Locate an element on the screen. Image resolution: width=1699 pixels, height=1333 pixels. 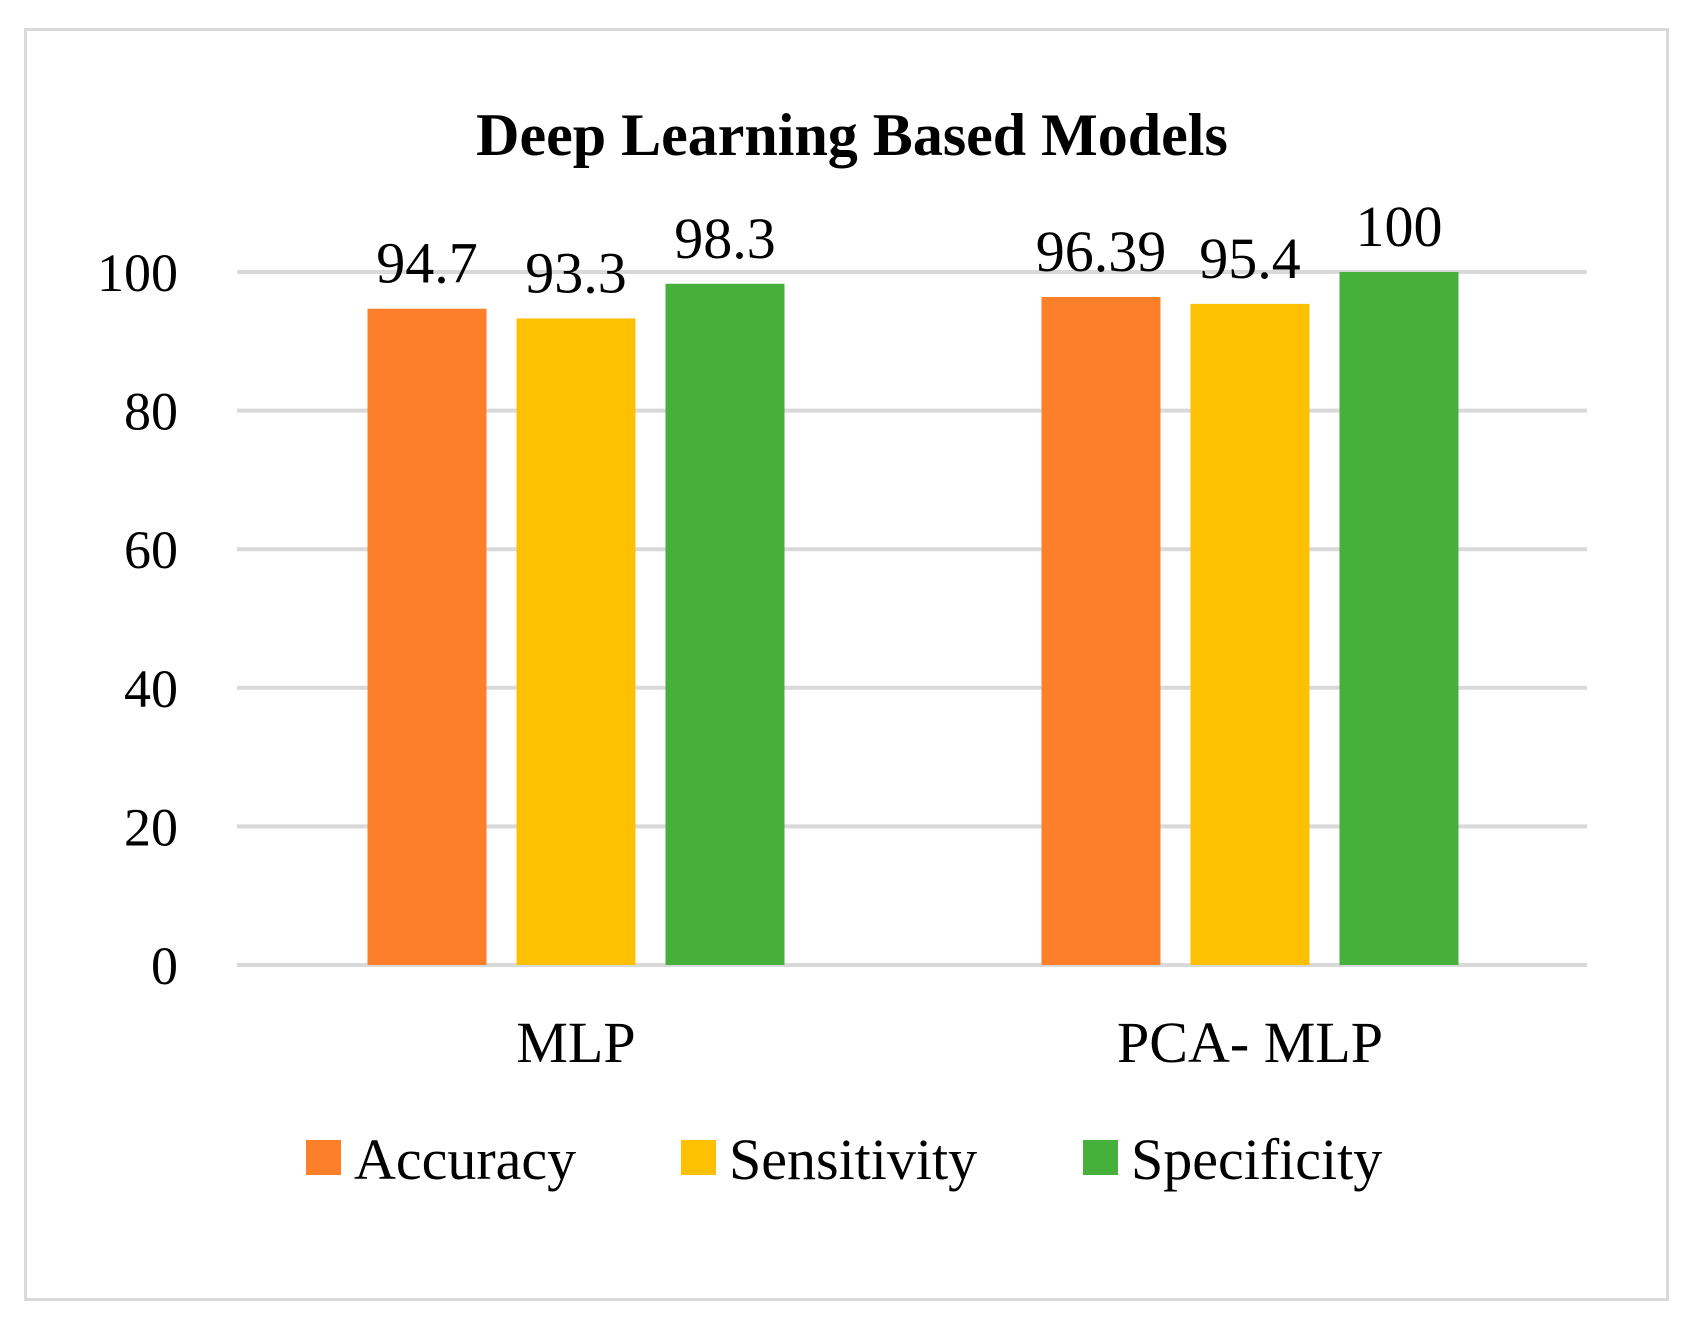
legend-swatch-sensitivity is located at coordinates (698, 1157).